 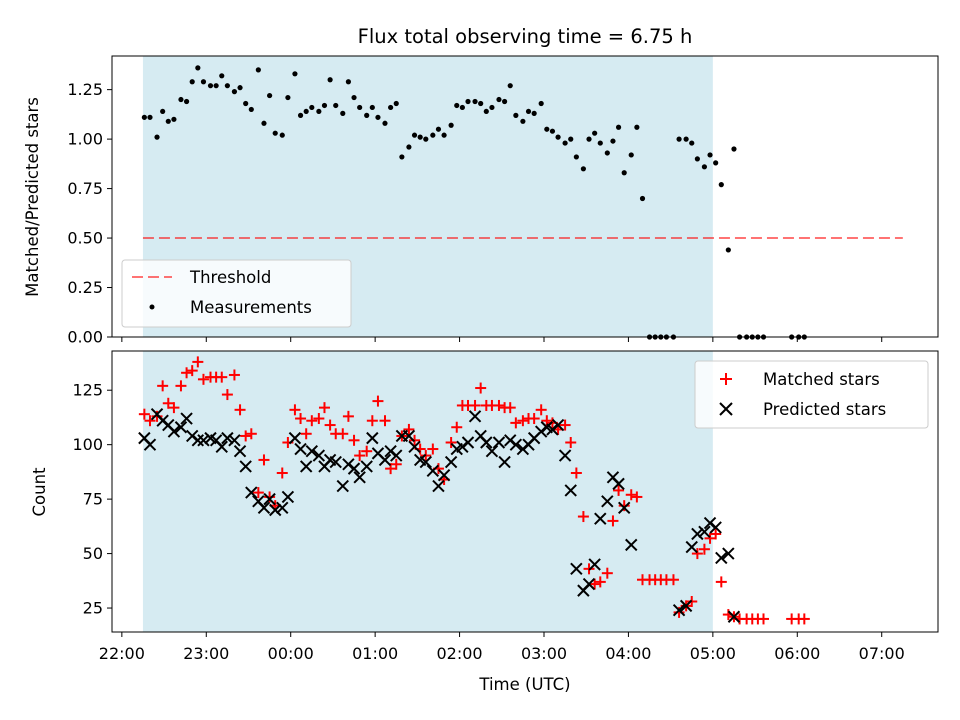 I want to click on y-tick-label: 1.25, so click(x=85, y=89).